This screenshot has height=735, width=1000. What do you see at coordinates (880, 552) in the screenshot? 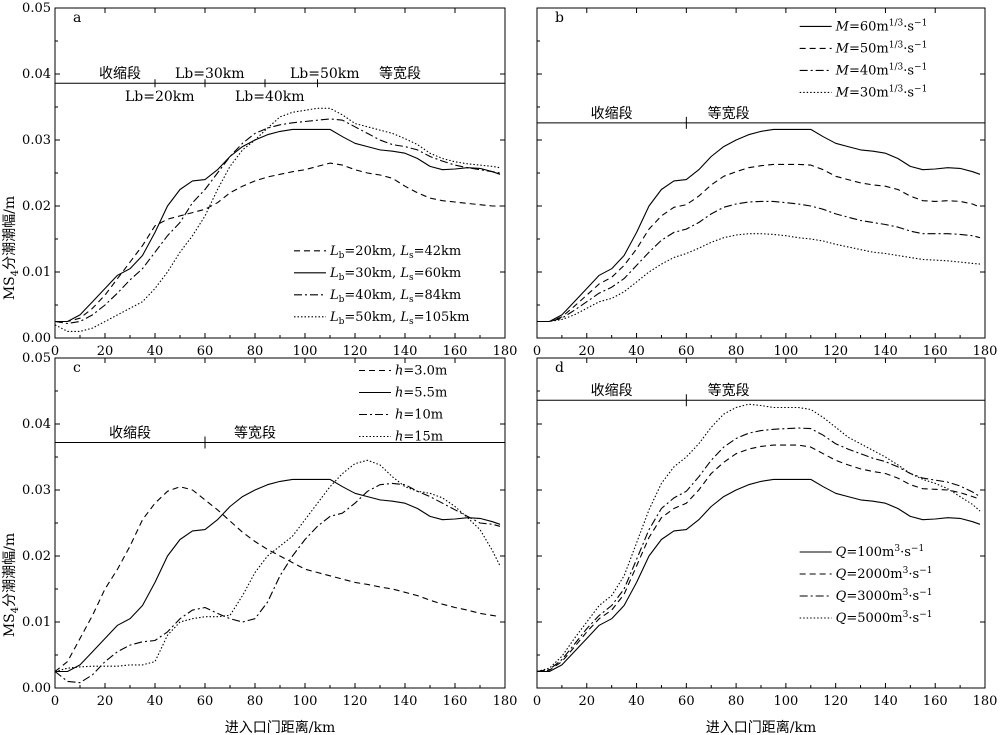
I see `legend-label: Q=100m3·s−1` at bounding box center [880, 552].